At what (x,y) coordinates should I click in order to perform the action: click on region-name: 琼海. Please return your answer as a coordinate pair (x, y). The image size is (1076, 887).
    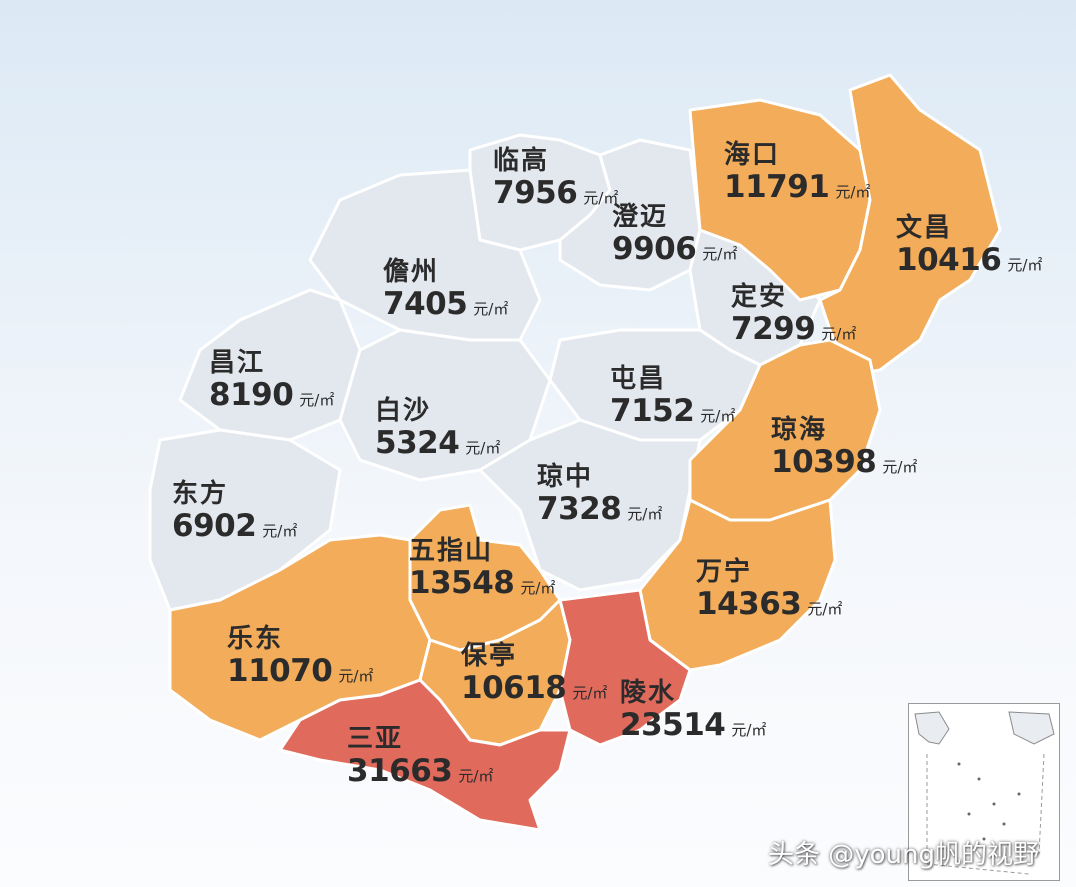
    Looking at the image, I should click on (799, 430).